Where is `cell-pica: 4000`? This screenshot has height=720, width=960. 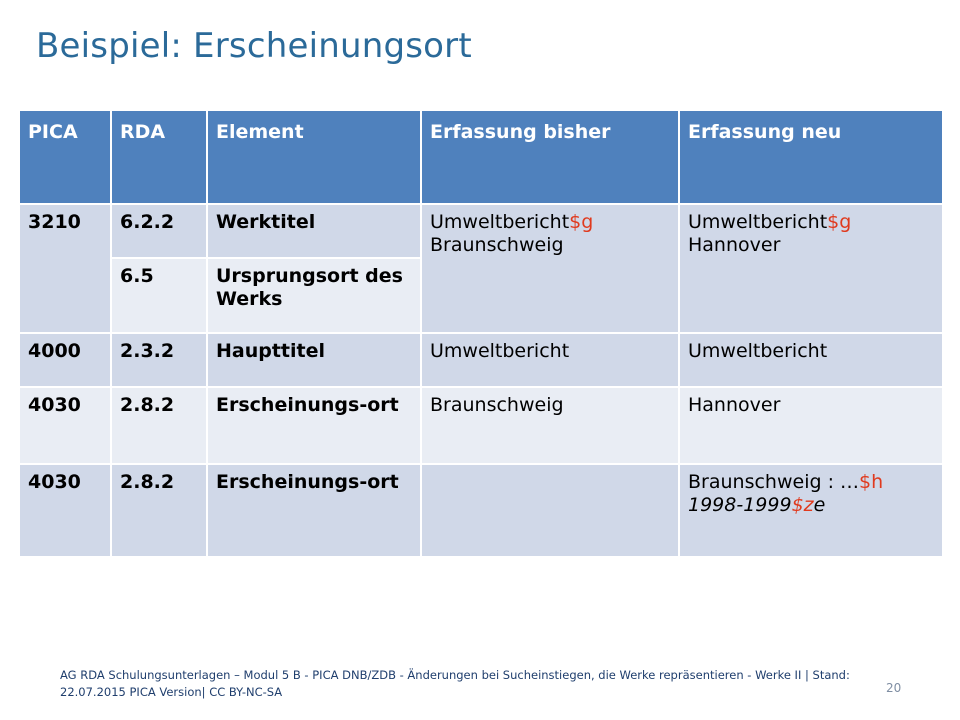
cell-pica: 4000 is located at coordinates (65, 360).